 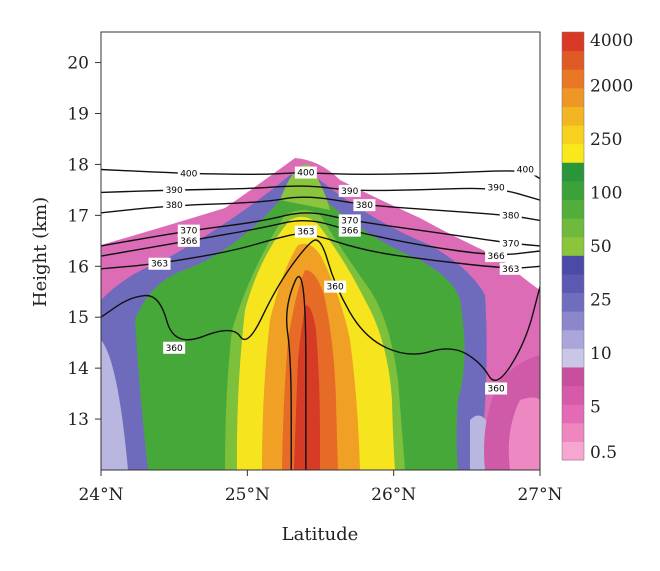 What do you see at coordinates (524, 433) in the screenshot?
I see `band-pink-right-light` at bounding box center [524, 433].